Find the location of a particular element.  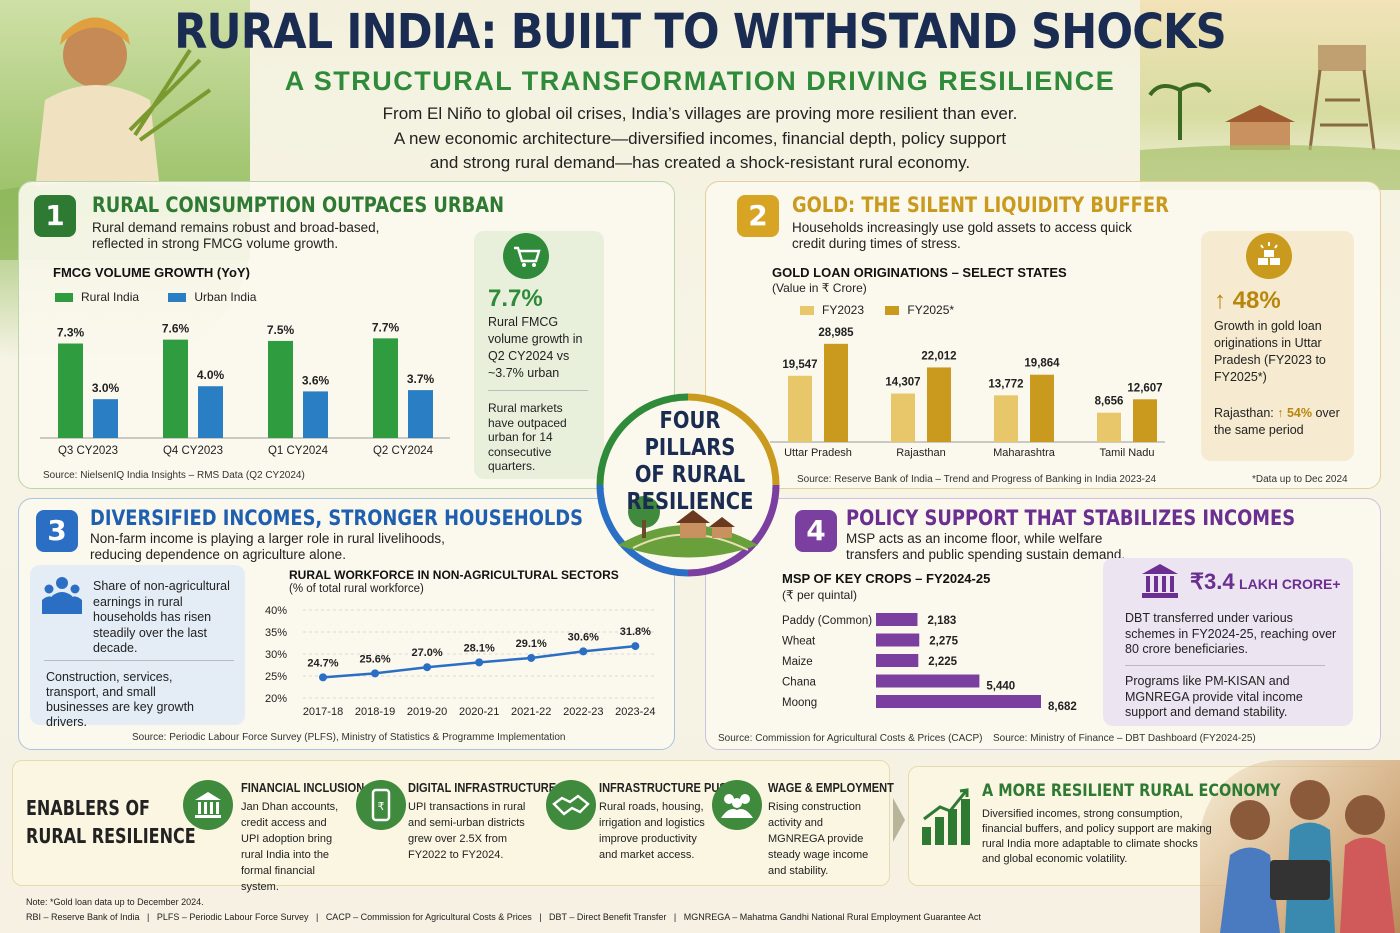

center-line: FOUR PILLARS is located at coordinates (690, 434).